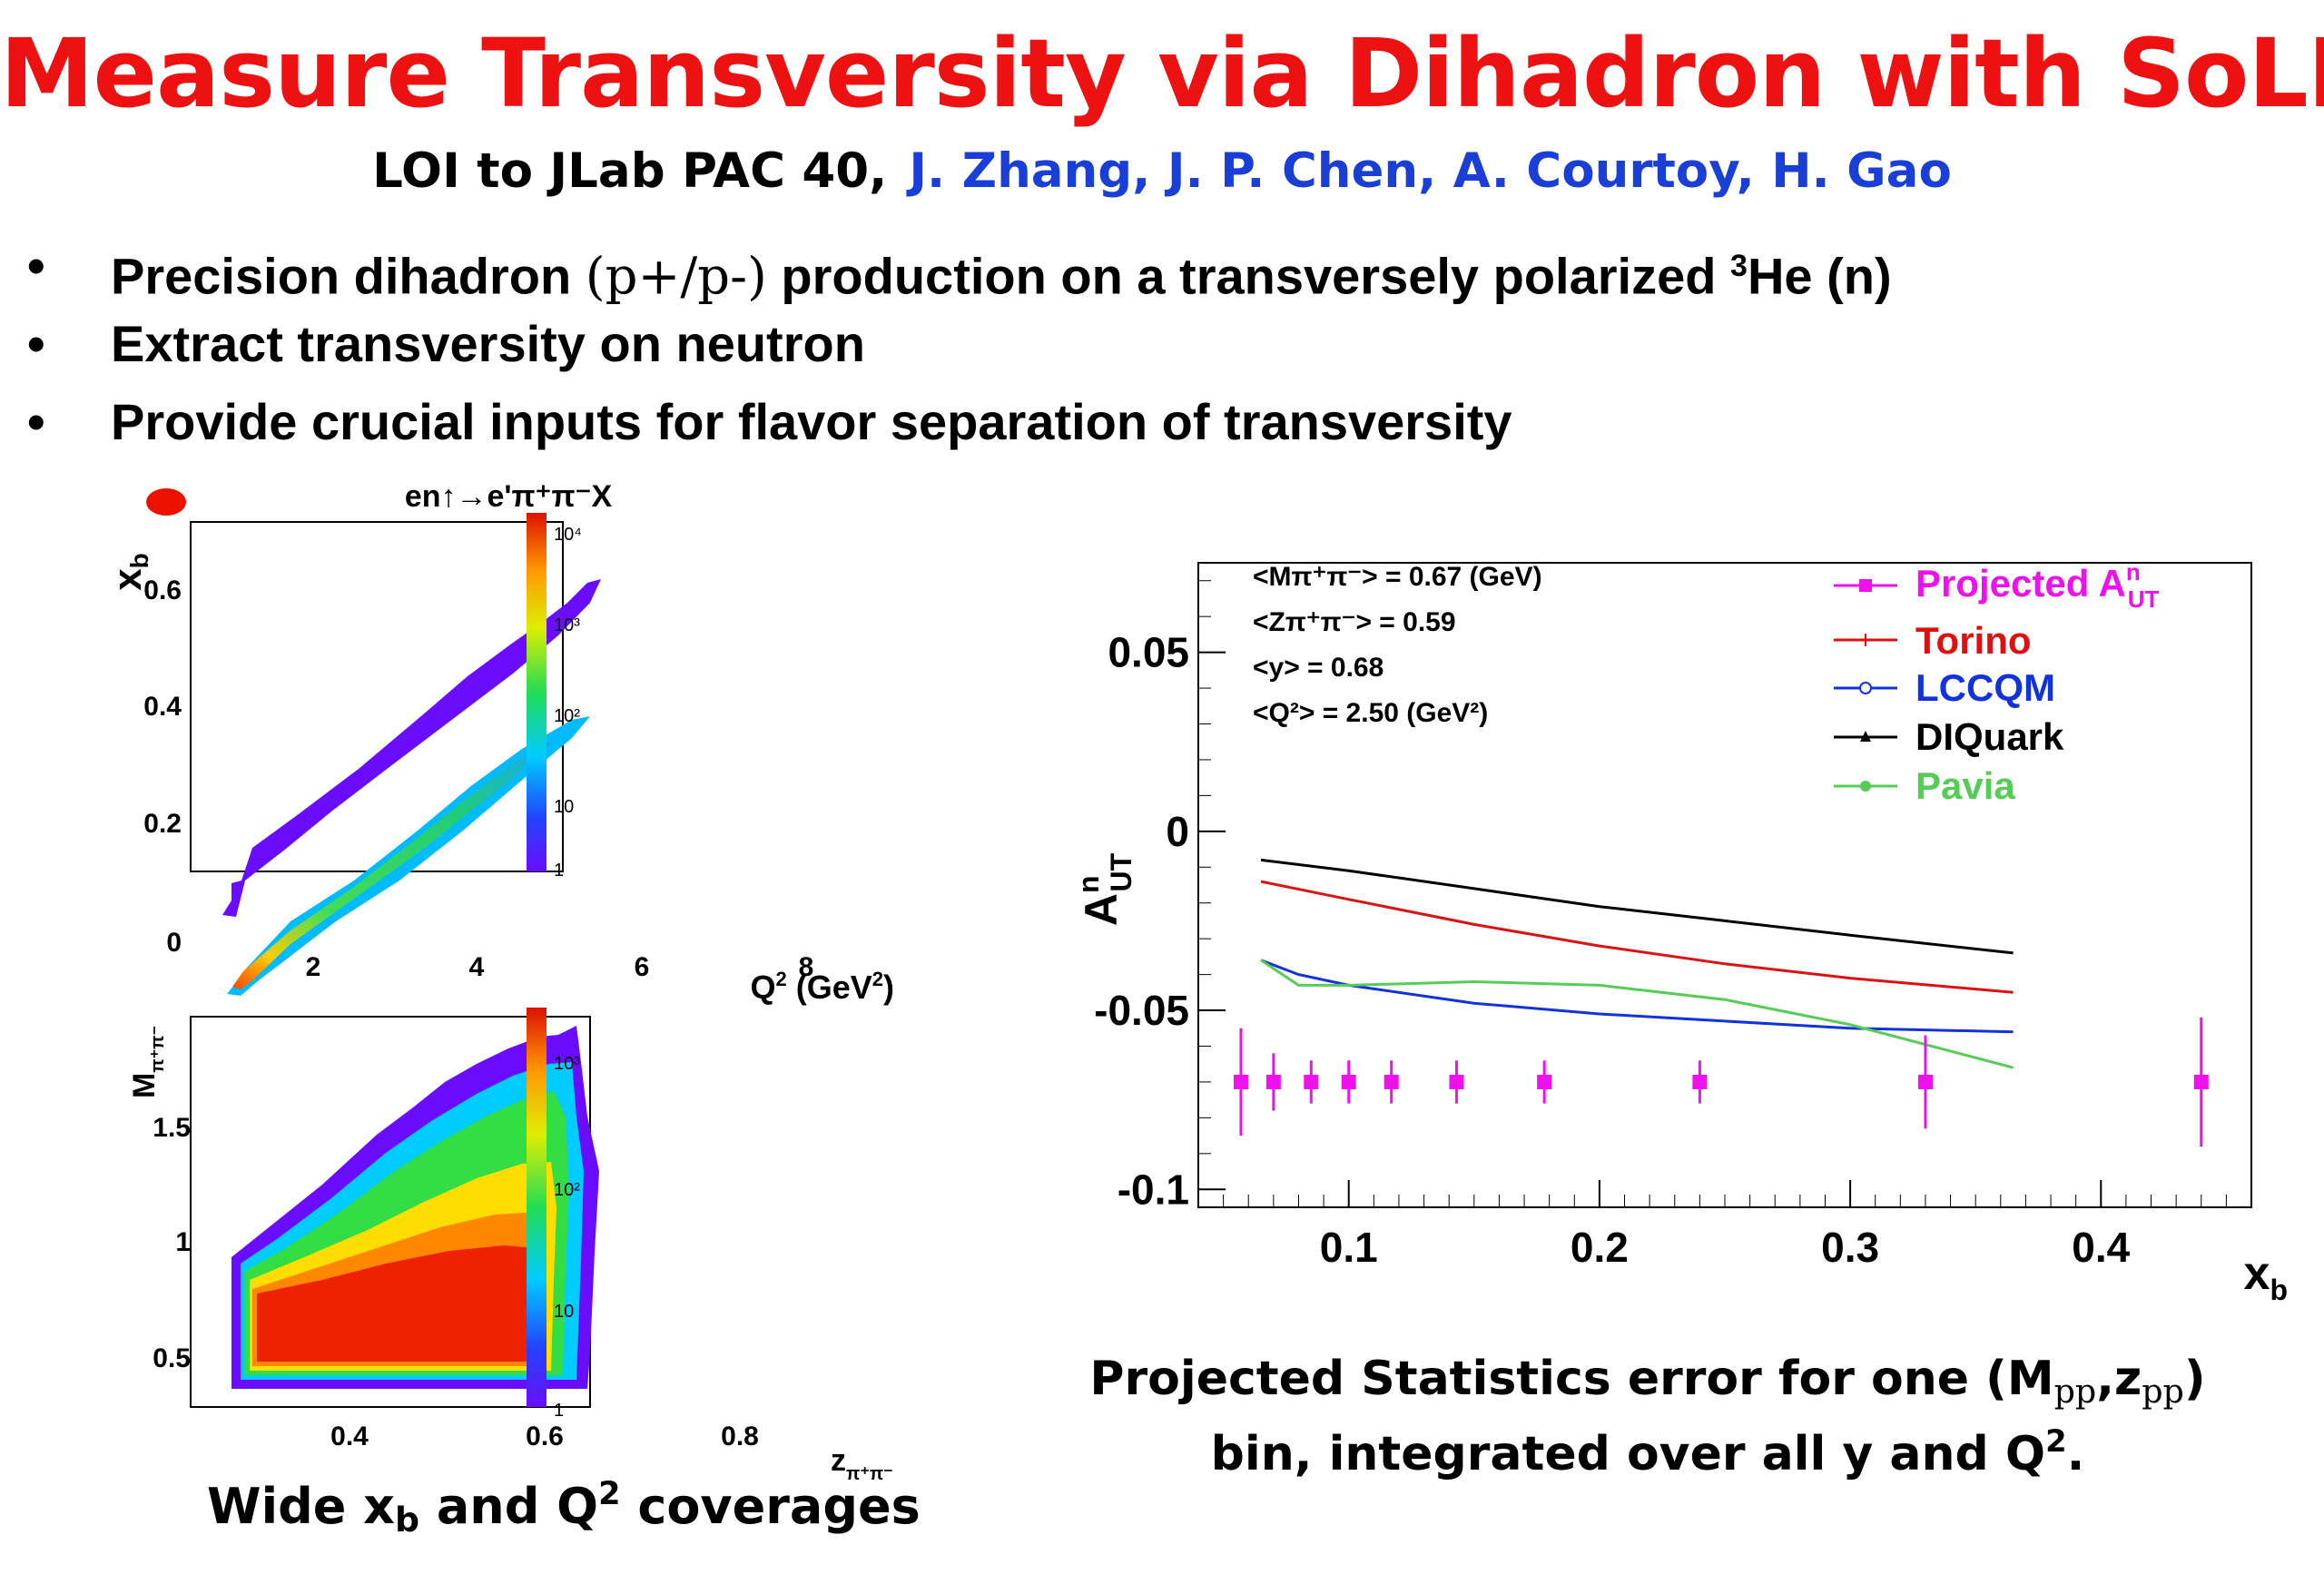 The height and width of the screenshot is (1584, 2324). I want to click on kinematics-line: <y> = 0.68, so click(1318, 668).